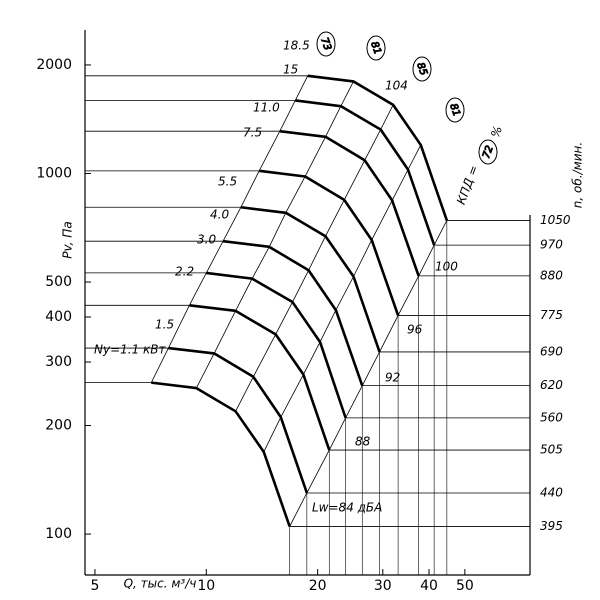 The height and width of the screenshot is (600, 600). Describe the element at coordinates (164, 325) in the screenshot. I see `power-label: 1.5` at that location.